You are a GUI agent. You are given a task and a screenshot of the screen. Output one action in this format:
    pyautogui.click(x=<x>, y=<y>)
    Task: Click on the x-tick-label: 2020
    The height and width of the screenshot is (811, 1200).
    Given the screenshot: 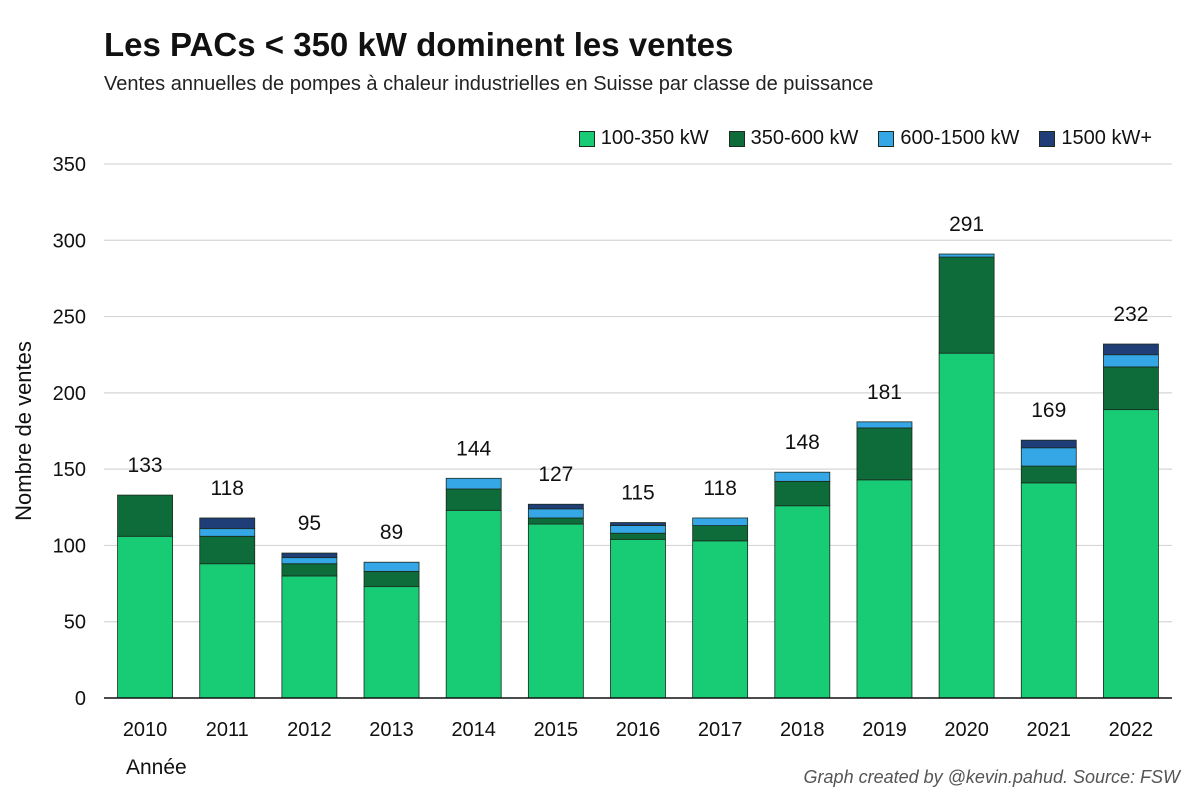 What is the action you would take?
    pyautogui.click(x=966, y=730)
    